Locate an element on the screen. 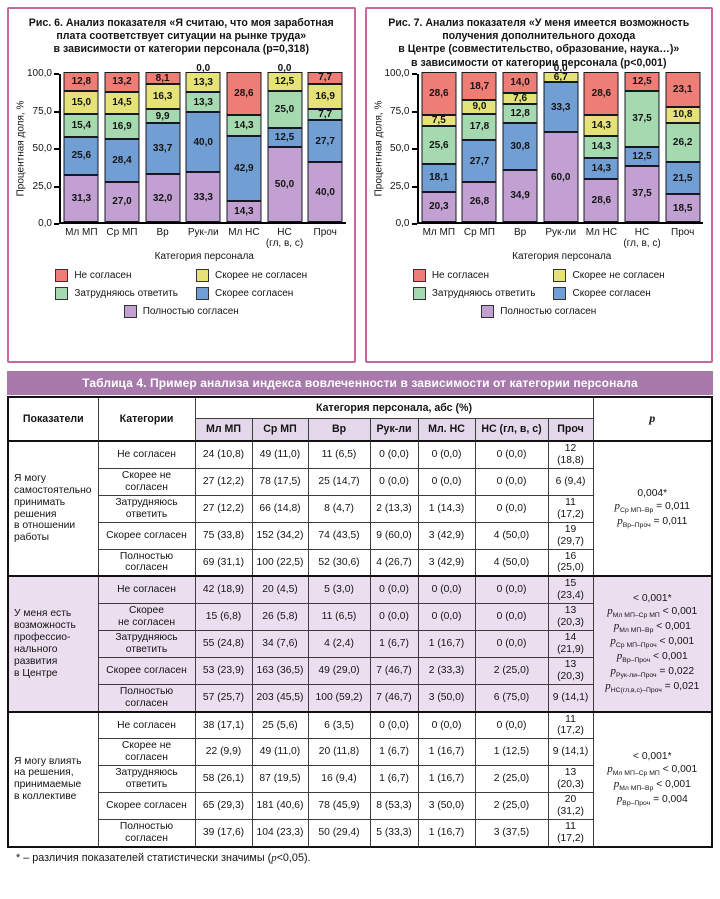 The image size is (720, 899). x-axis-title: Категория персонала is located at coordinates (204, 256).